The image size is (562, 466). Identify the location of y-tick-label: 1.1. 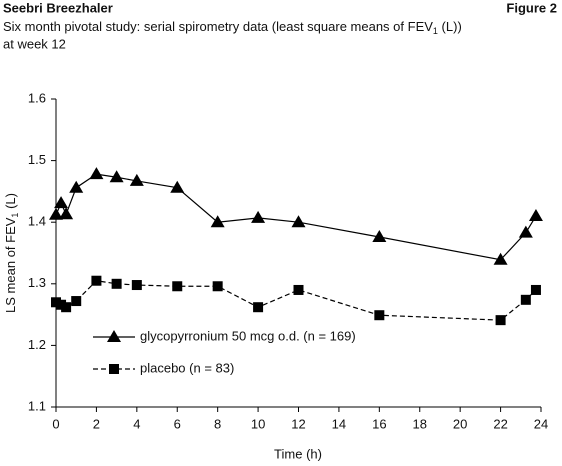
(37, 405).